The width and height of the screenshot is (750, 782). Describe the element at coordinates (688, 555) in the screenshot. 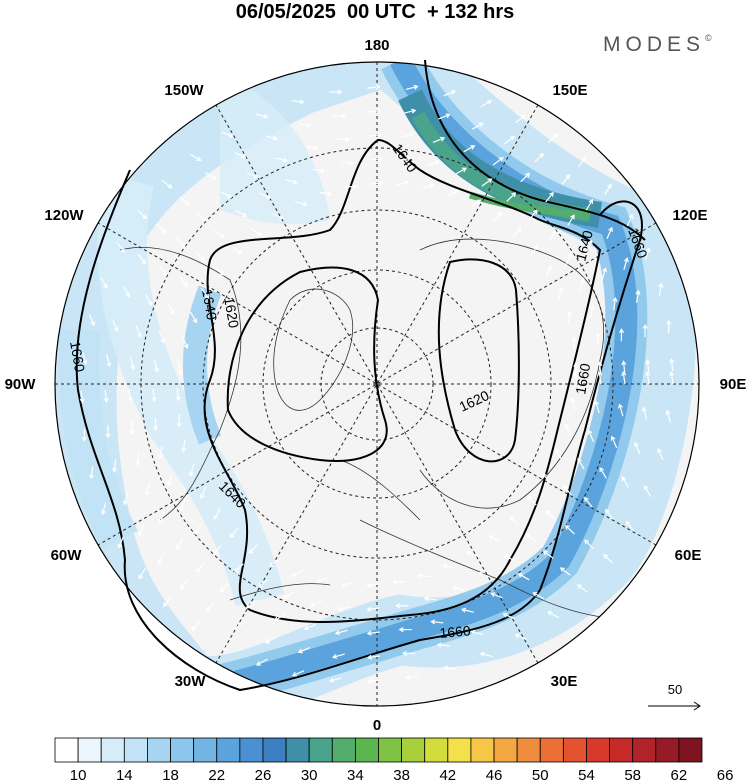

I see `lon-label-60e: 60E` at that location.